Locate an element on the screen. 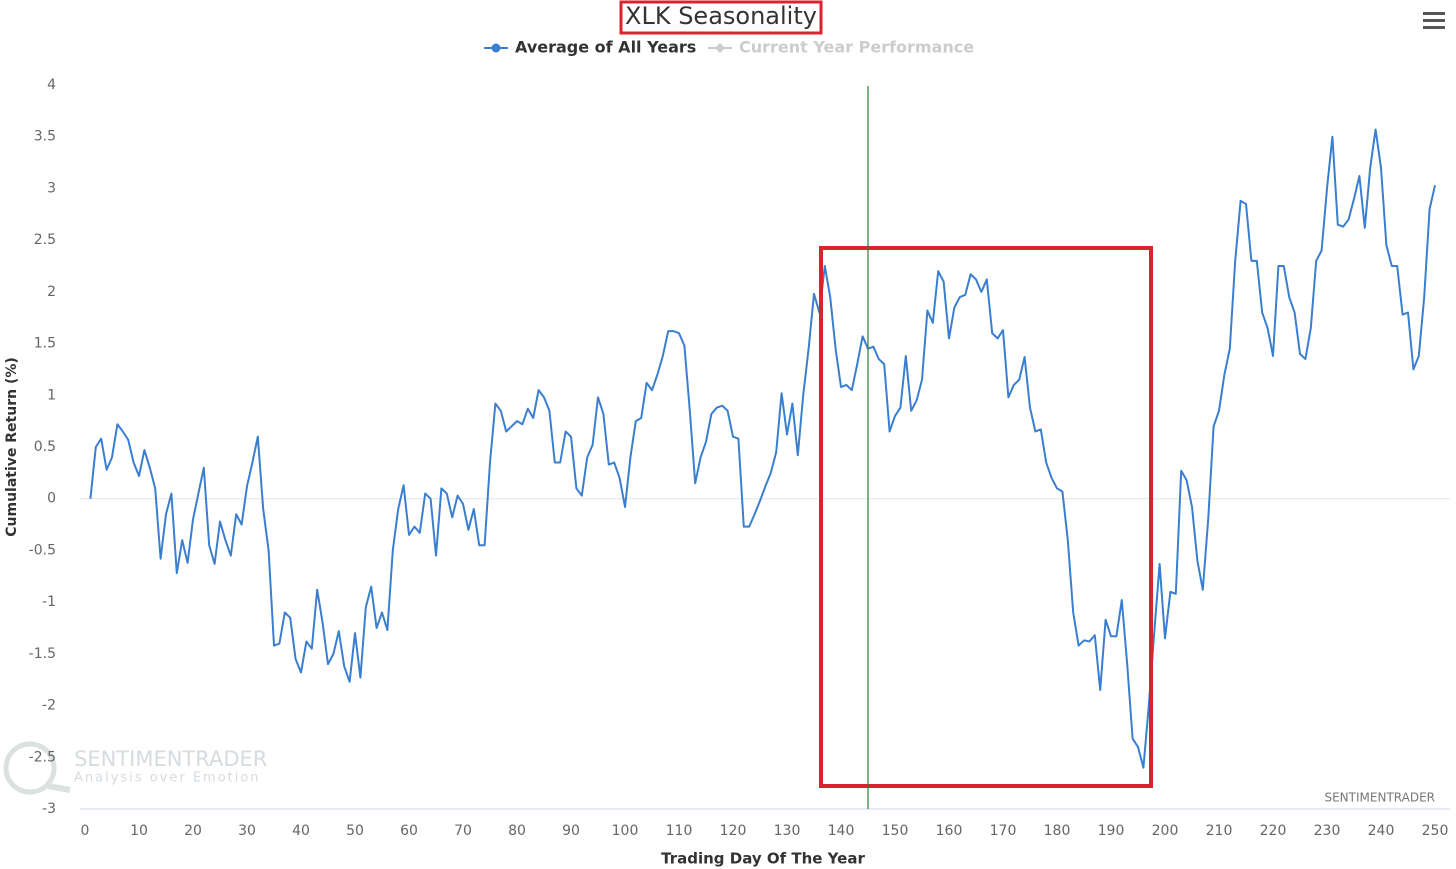  x-tick-label: 250 is located at coordinates (1435, 831).